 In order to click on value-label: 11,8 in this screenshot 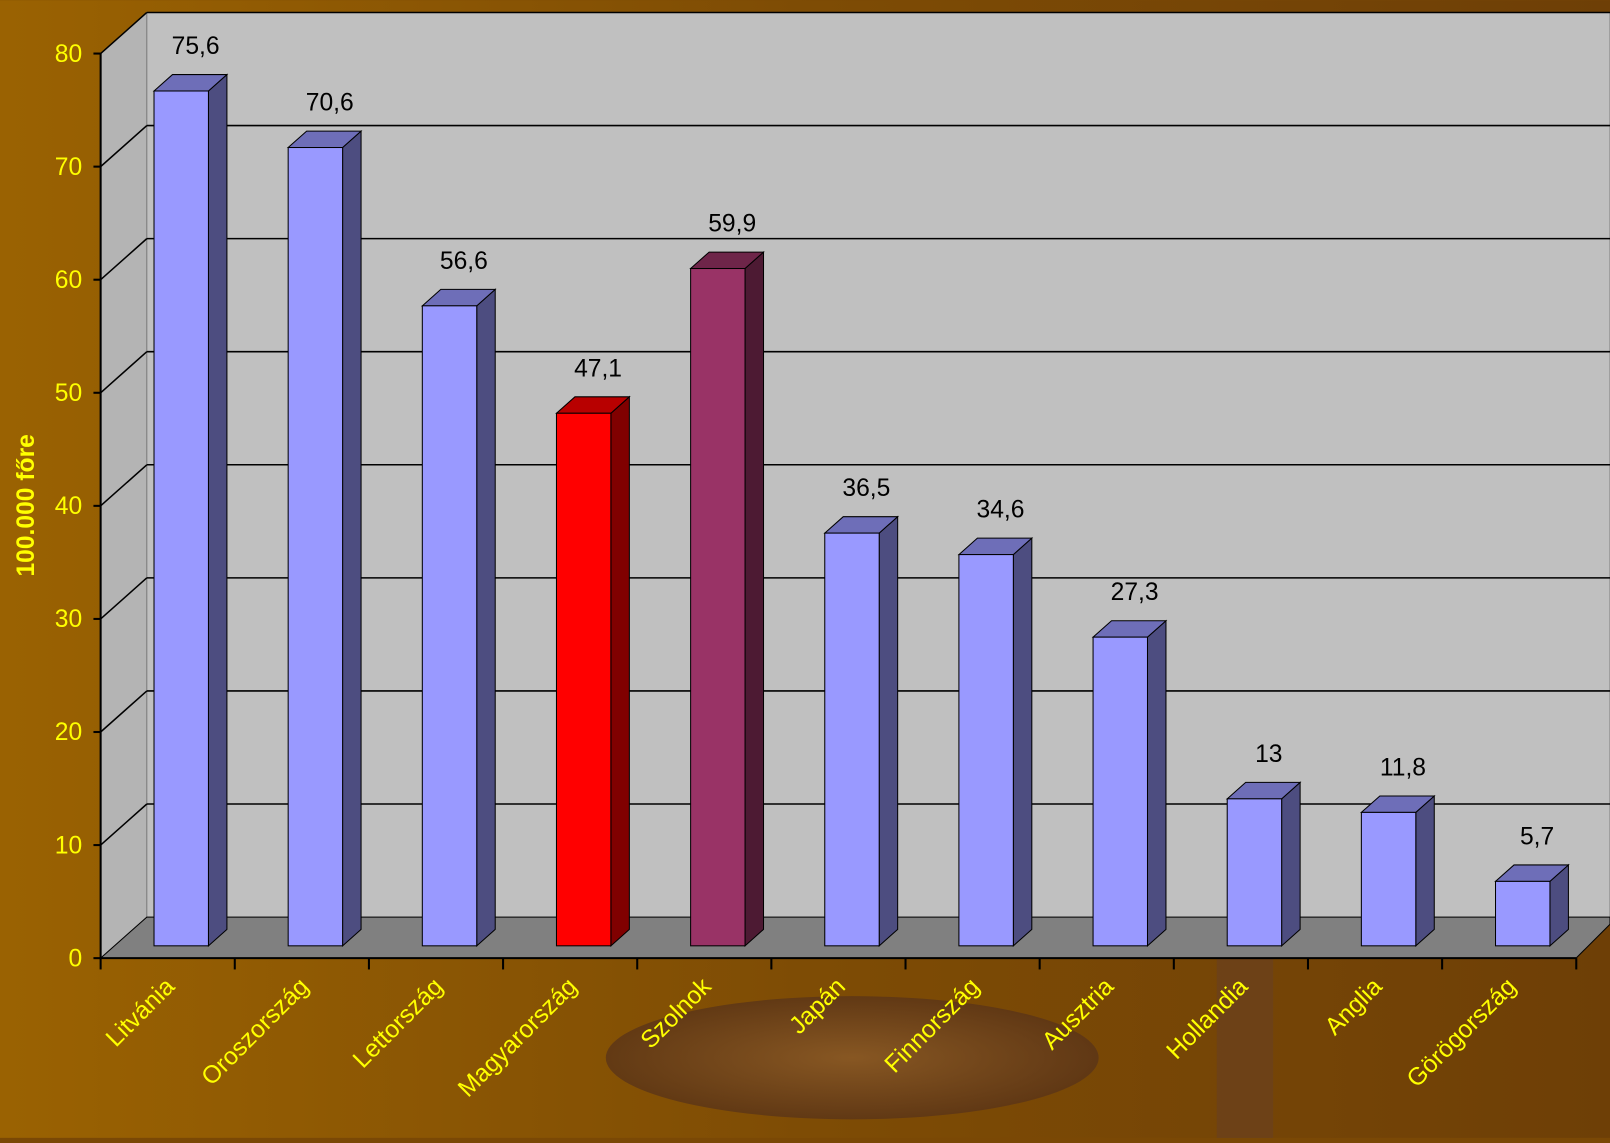, I will do `click(1403, 767)`.